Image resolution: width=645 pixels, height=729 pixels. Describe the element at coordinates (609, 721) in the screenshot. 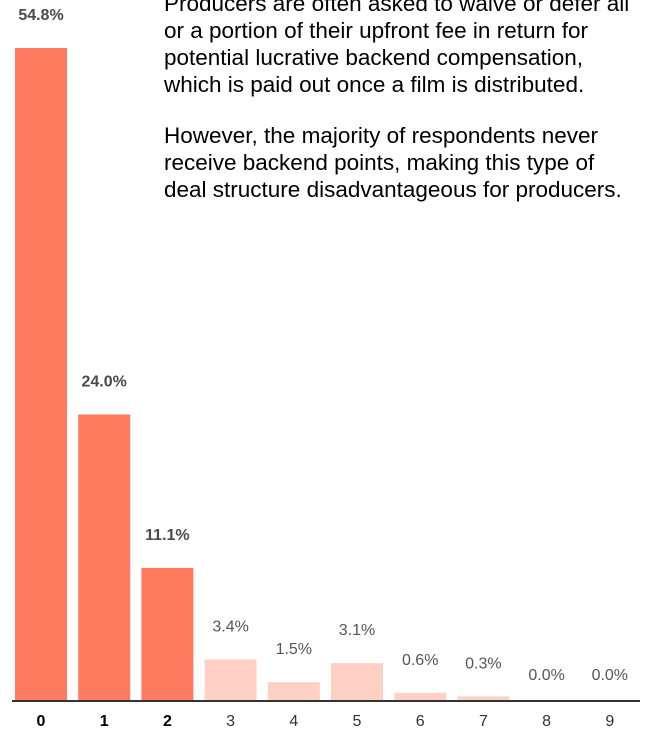

I see `x-tick-9: 9` at that location.